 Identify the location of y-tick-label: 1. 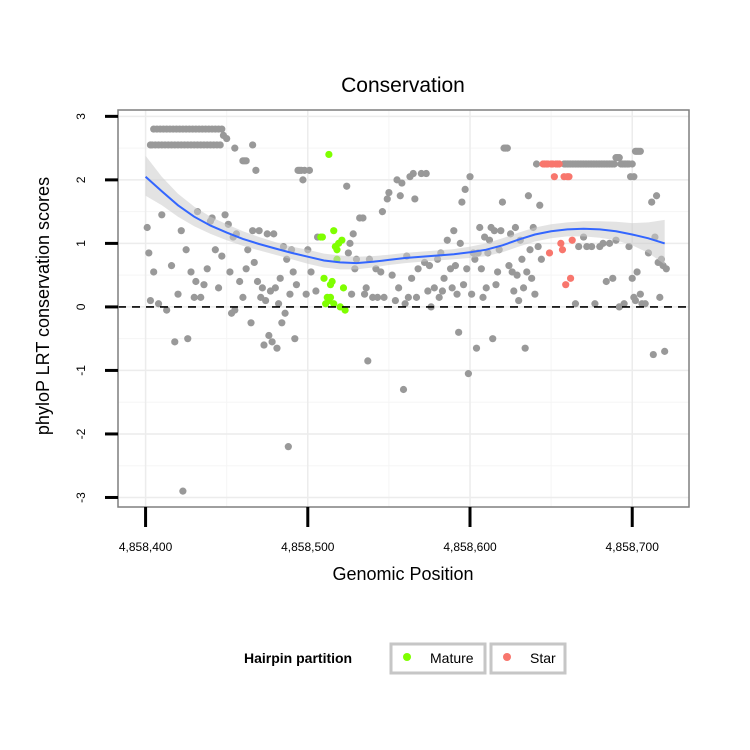
(81, 243).